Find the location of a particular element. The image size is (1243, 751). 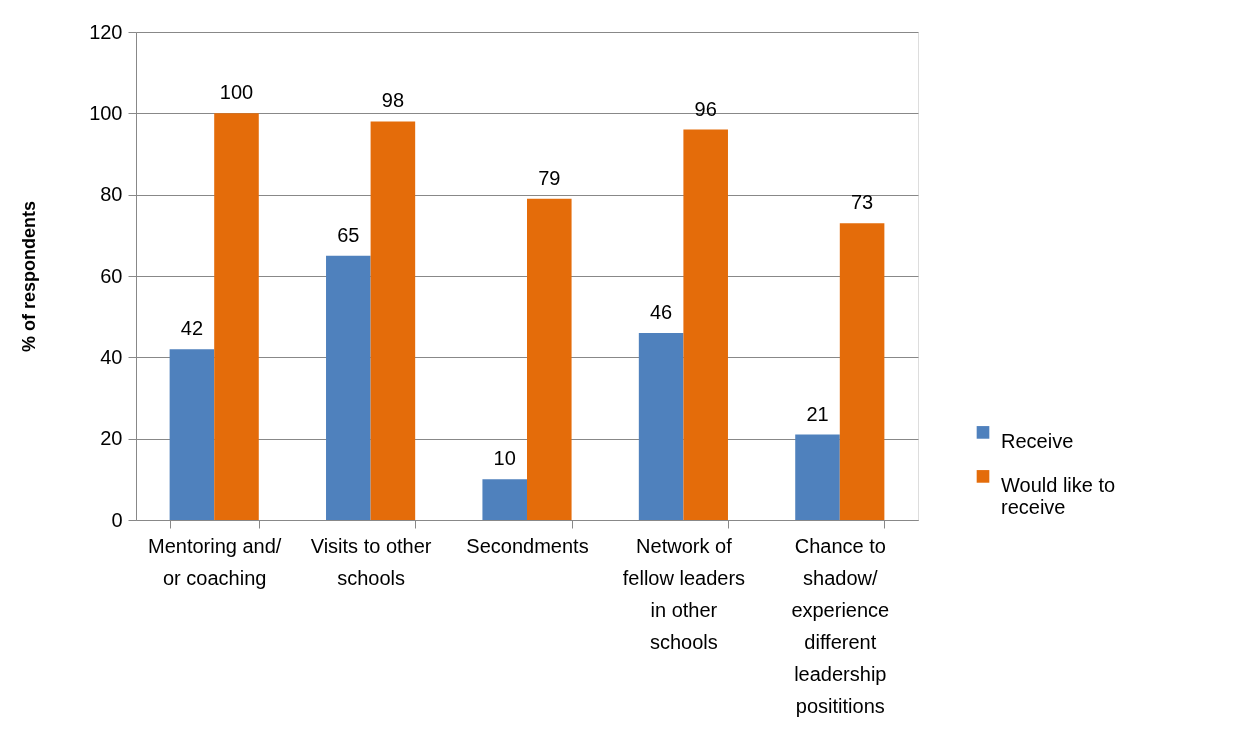

x-tick-label: Visits to other schools is located at coordinates (371, 561).